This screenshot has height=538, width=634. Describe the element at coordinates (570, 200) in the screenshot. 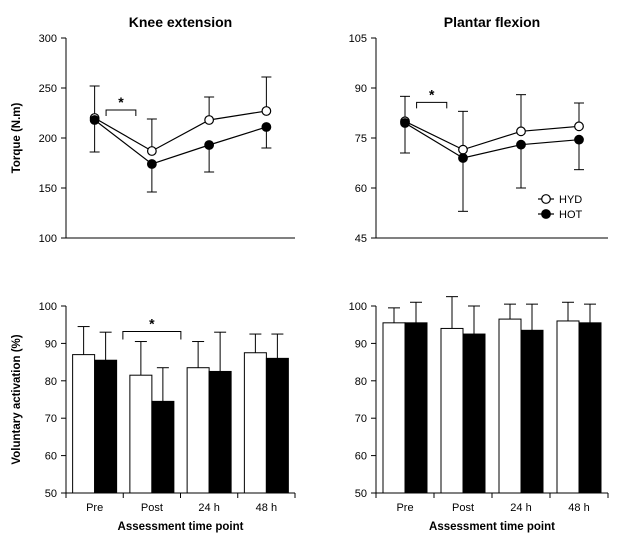

I see `legend-label: HYD` at that location.